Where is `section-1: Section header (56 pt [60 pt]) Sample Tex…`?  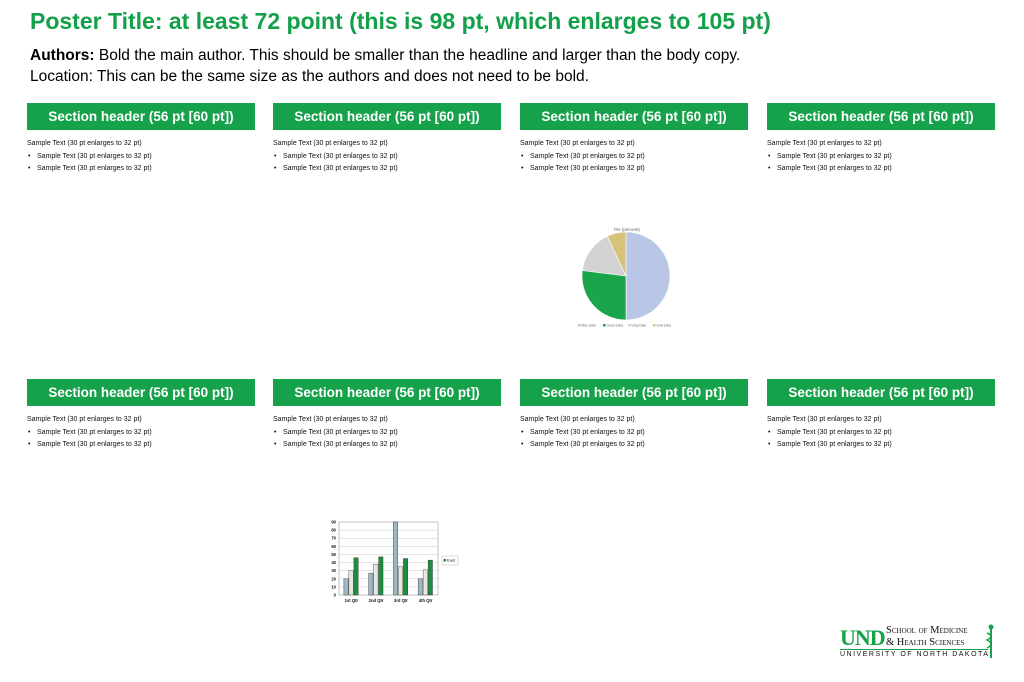 section-1: Section header (56 pt [60 pt]) Sample Tex… is located at coordinates (141, 139).